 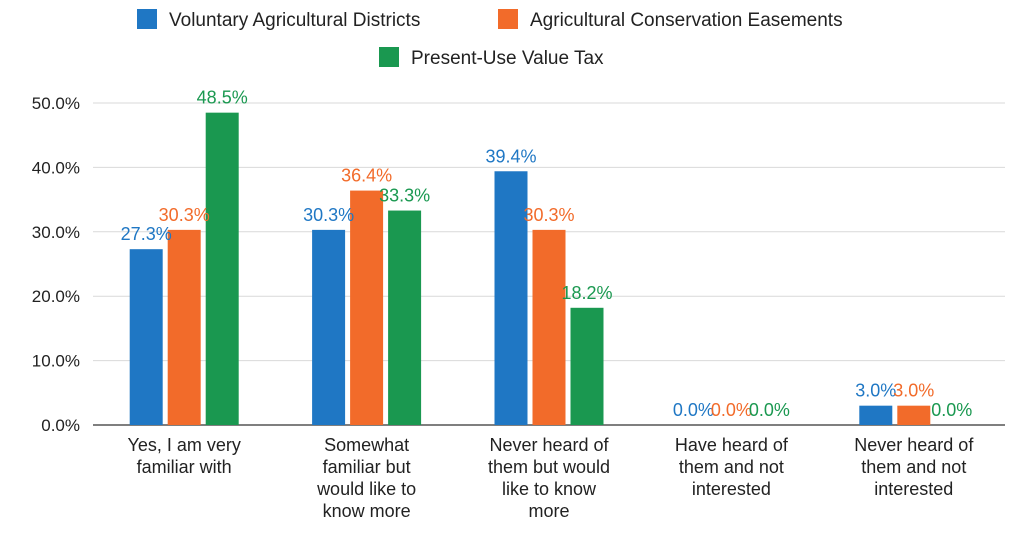 What do you see at coordinates (732, 445) in the screenshot?
I see `x-category-label-line: Have heard of` at bounding box center [732, 445].